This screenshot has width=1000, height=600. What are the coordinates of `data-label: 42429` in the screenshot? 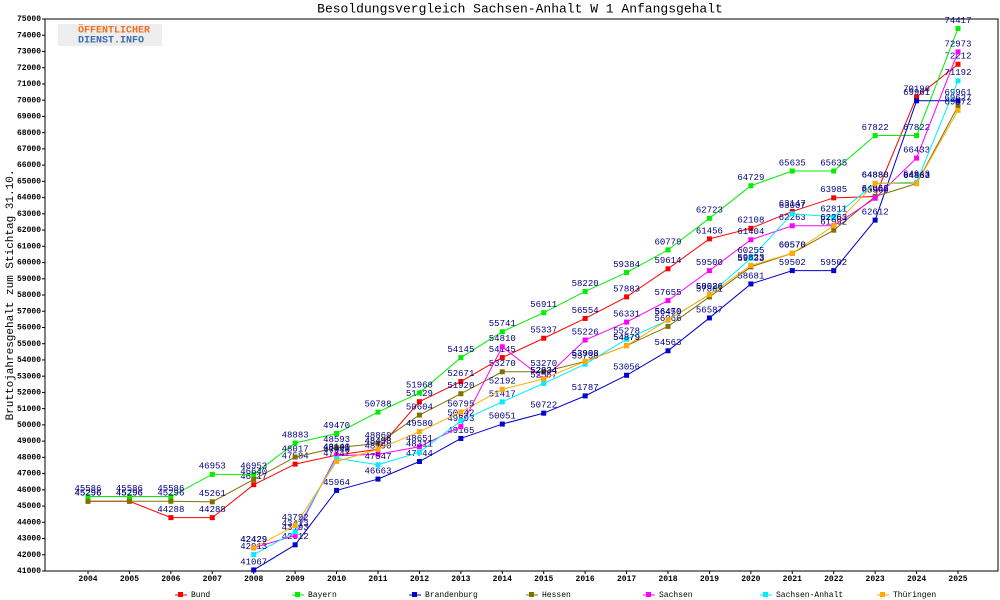 It's located at (253, 540).